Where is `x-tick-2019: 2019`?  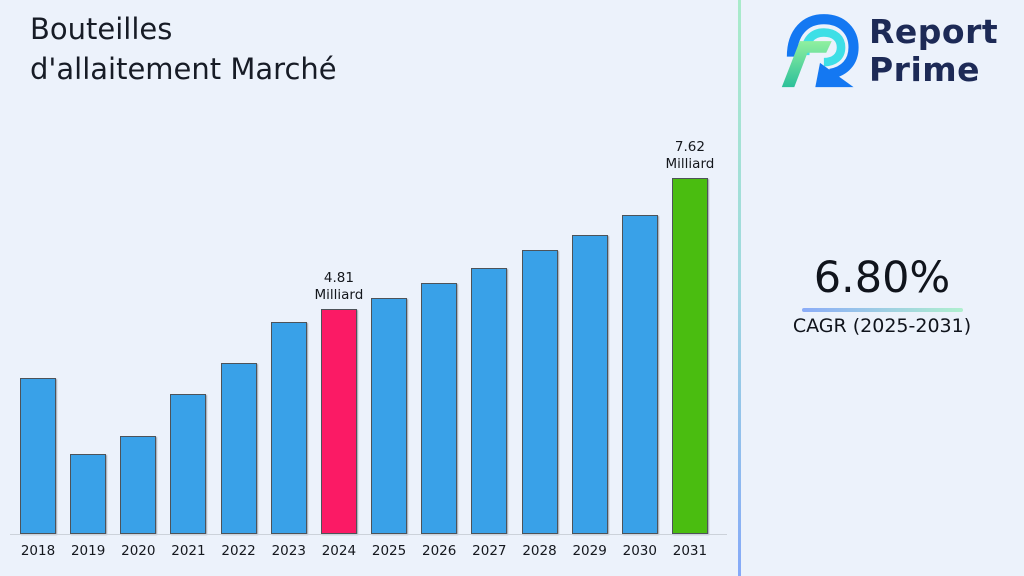
x-tick-2019: 2019 is located at coordinates (88, 551).